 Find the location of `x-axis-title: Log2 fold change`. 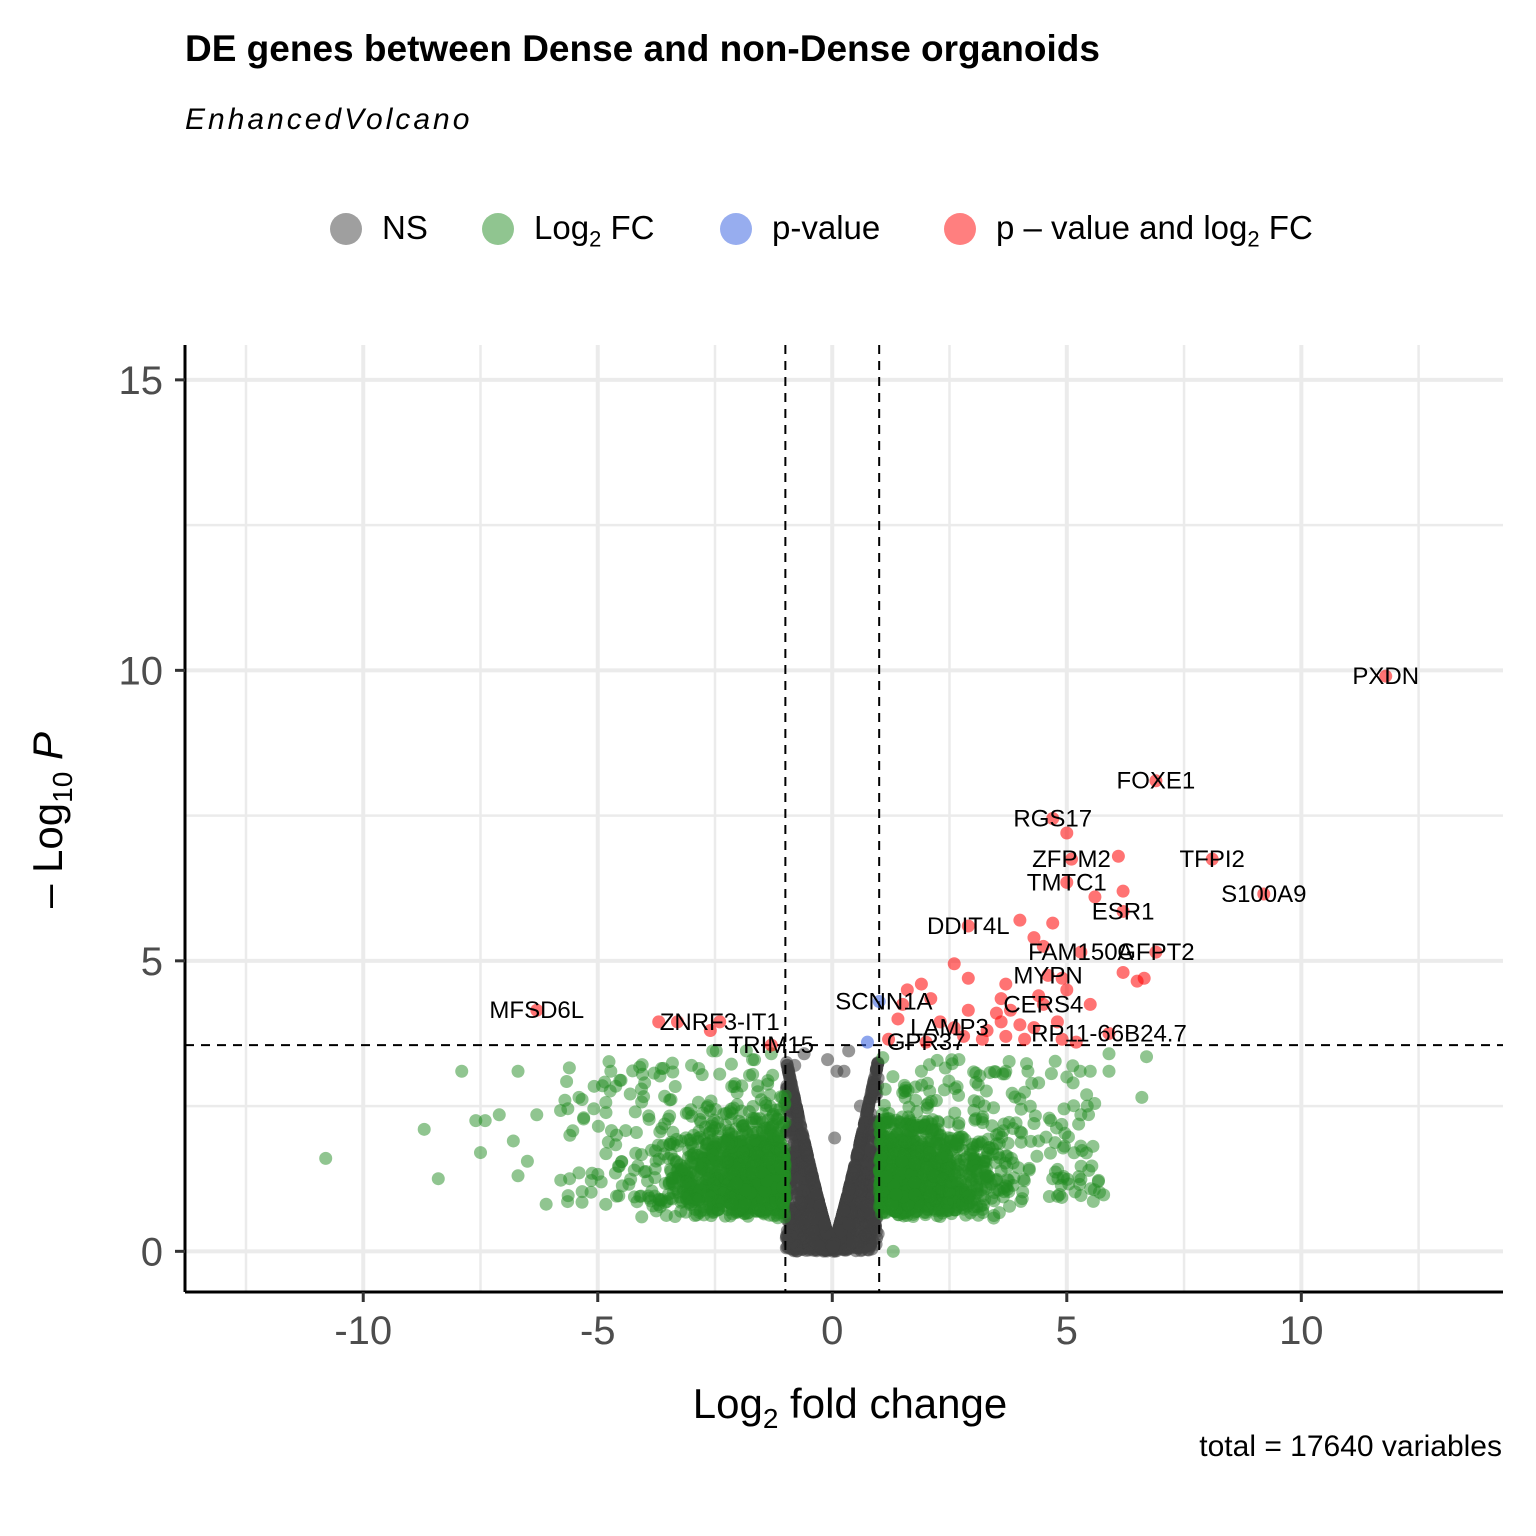

x-axis-title: Log2 fold change is located at coordinates (850, 1407).